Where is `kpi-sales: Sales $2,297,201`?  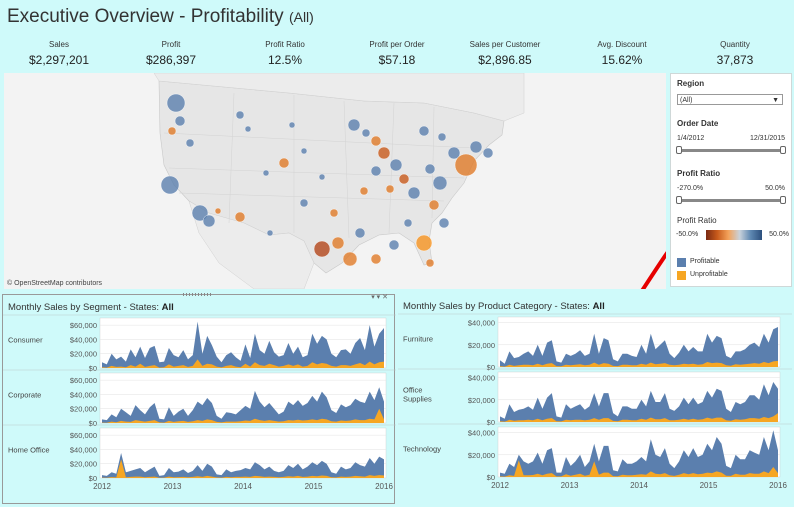
kpi-sales: Sales $2,297,201 is located at coordinates (59, 53).